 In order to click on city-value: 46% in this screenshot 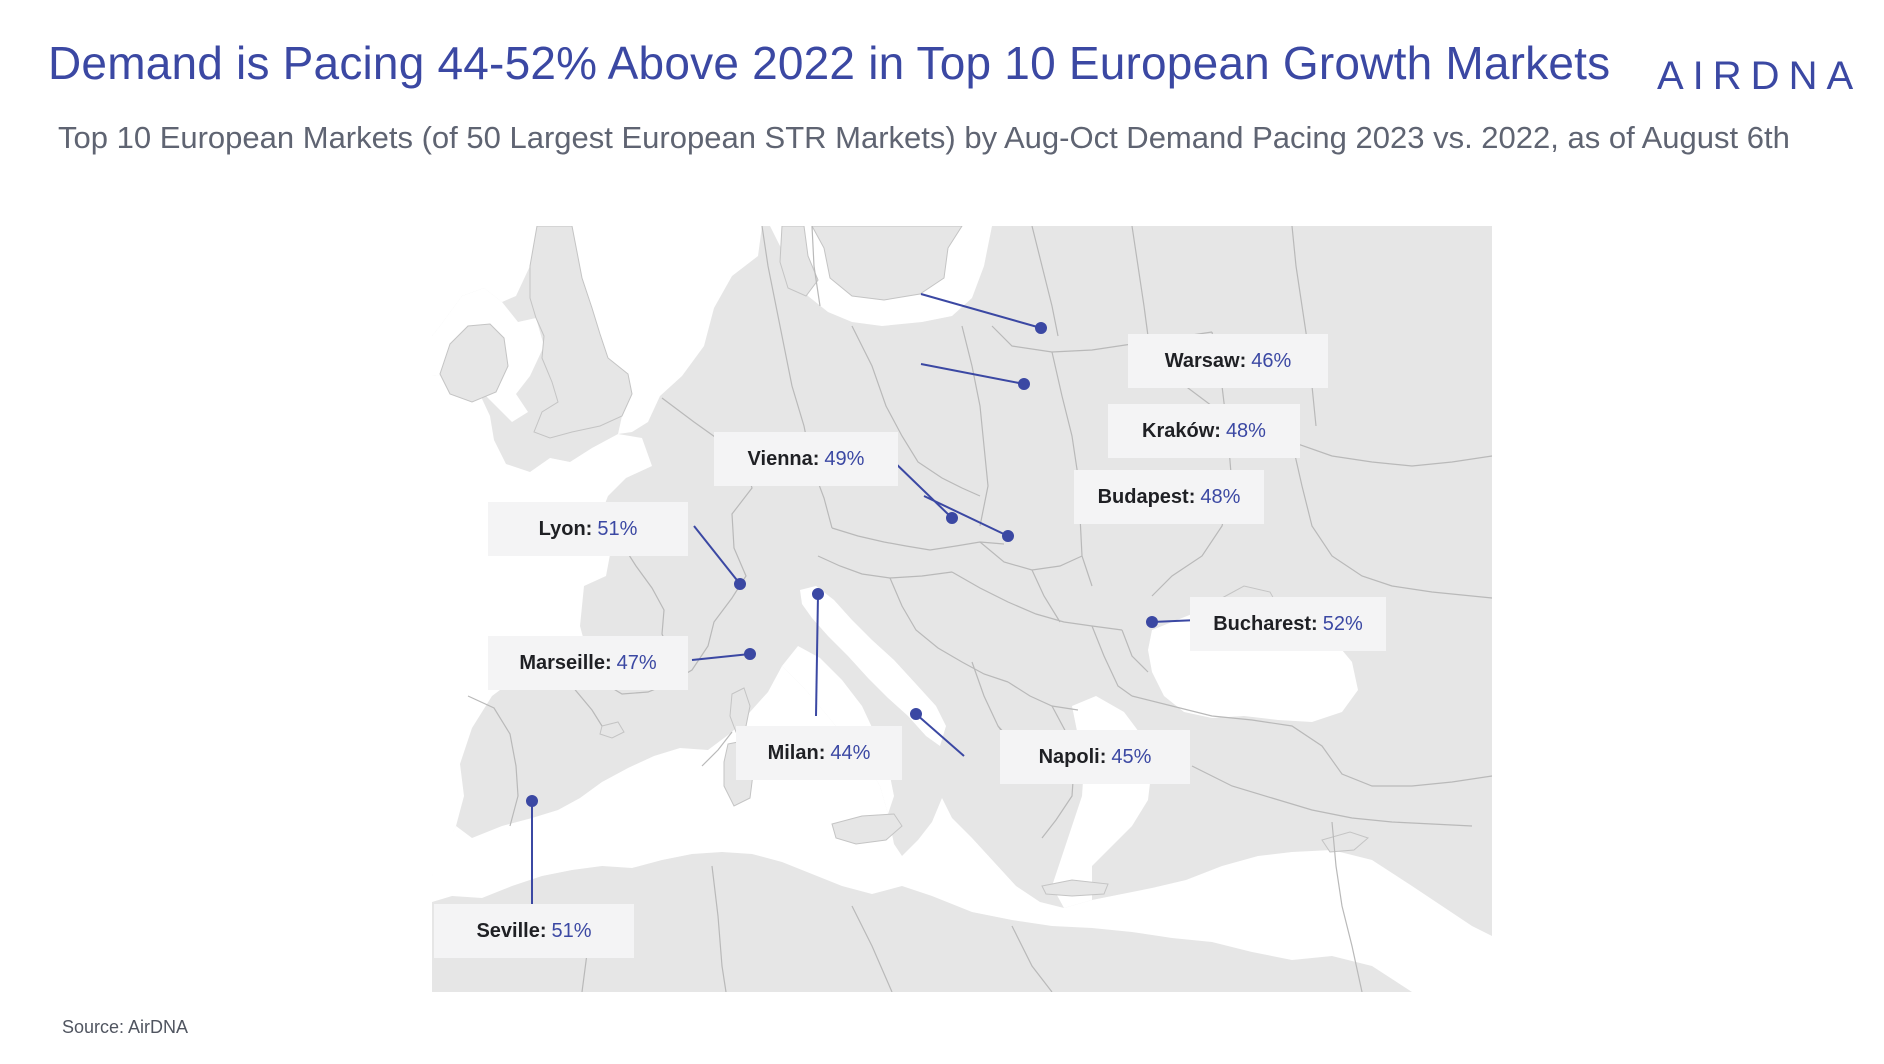, I will do `click(1271, 360)`.